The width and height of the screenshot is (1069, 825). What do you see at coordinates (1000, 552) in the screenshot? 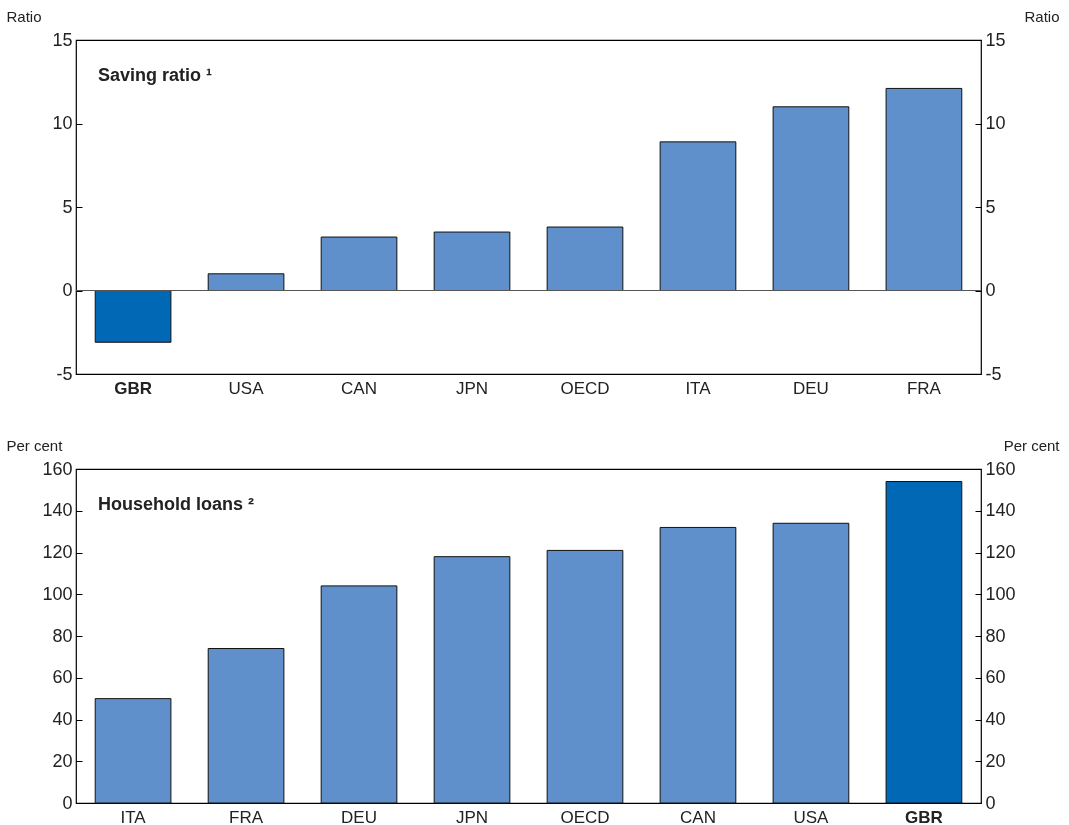
I see `y2-tick-label: 120` at bounding box center [1000, 552].